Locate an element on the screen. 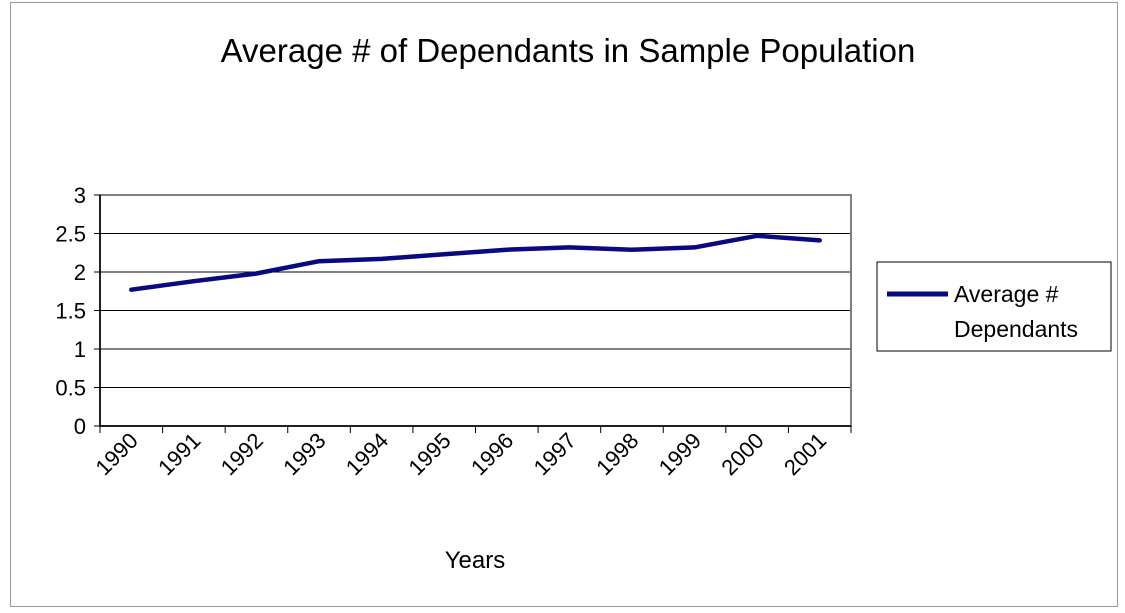  x-tick-label: 1991 is located at coordinates (179, 454).